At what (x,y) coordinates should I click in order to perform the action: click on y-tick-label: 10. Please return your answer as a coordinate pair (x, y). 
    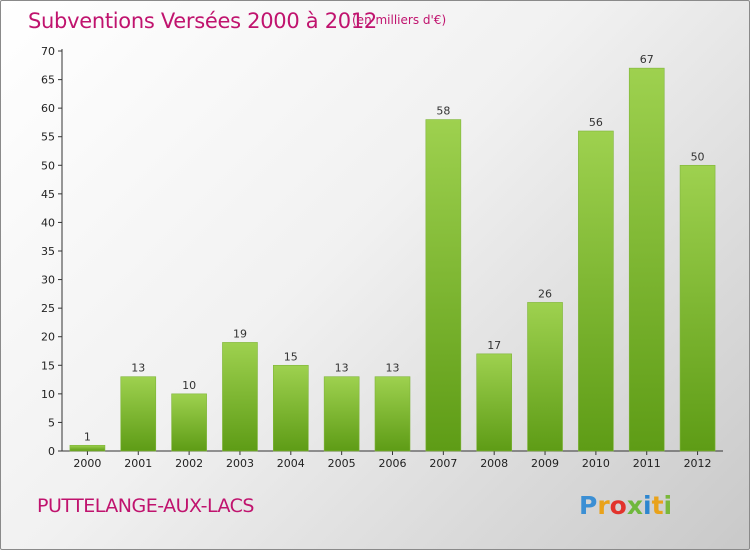
    Looking at the image, I should click on (48, 394).